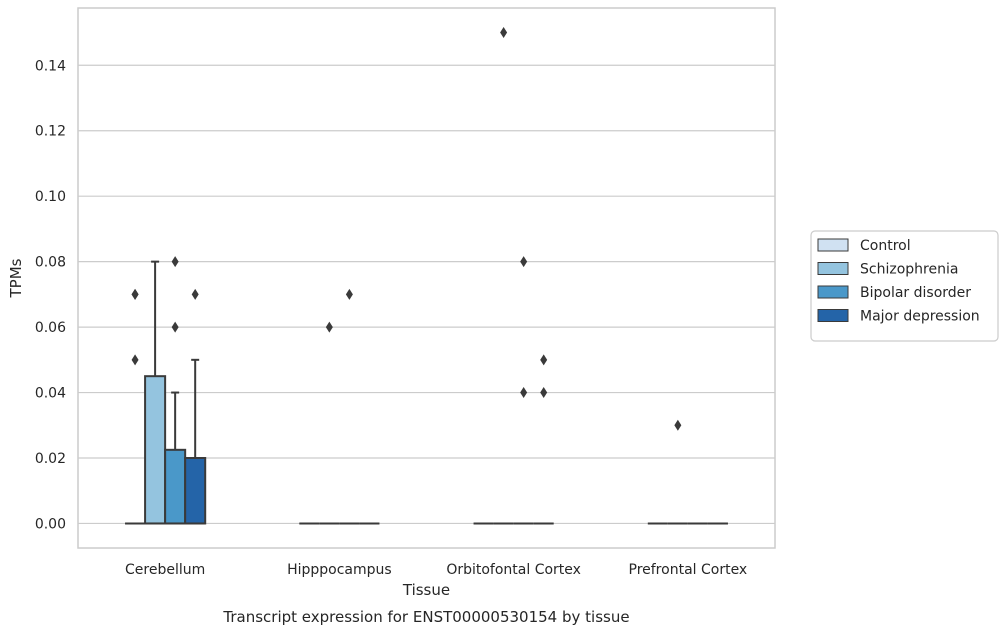 The height and width of the screenshot is (634, 1007). What do you see at coordinates (688, 570) in the screenshot?
I see `x-tick-label: Prefrontal Cortex` at bounding box center [688, 570].